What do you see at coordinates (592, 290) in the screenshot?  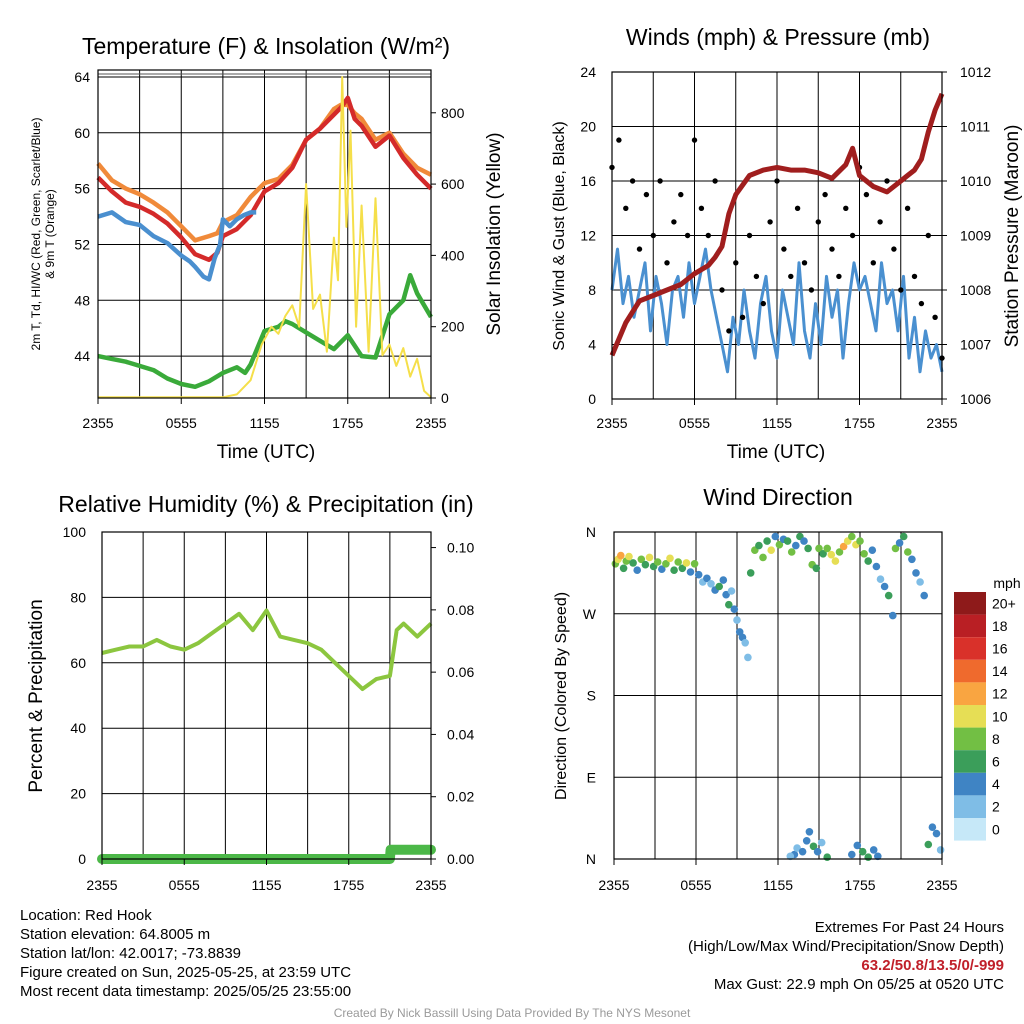 I see `wind-ytick-label: 8` at bounding box center [592, 290].